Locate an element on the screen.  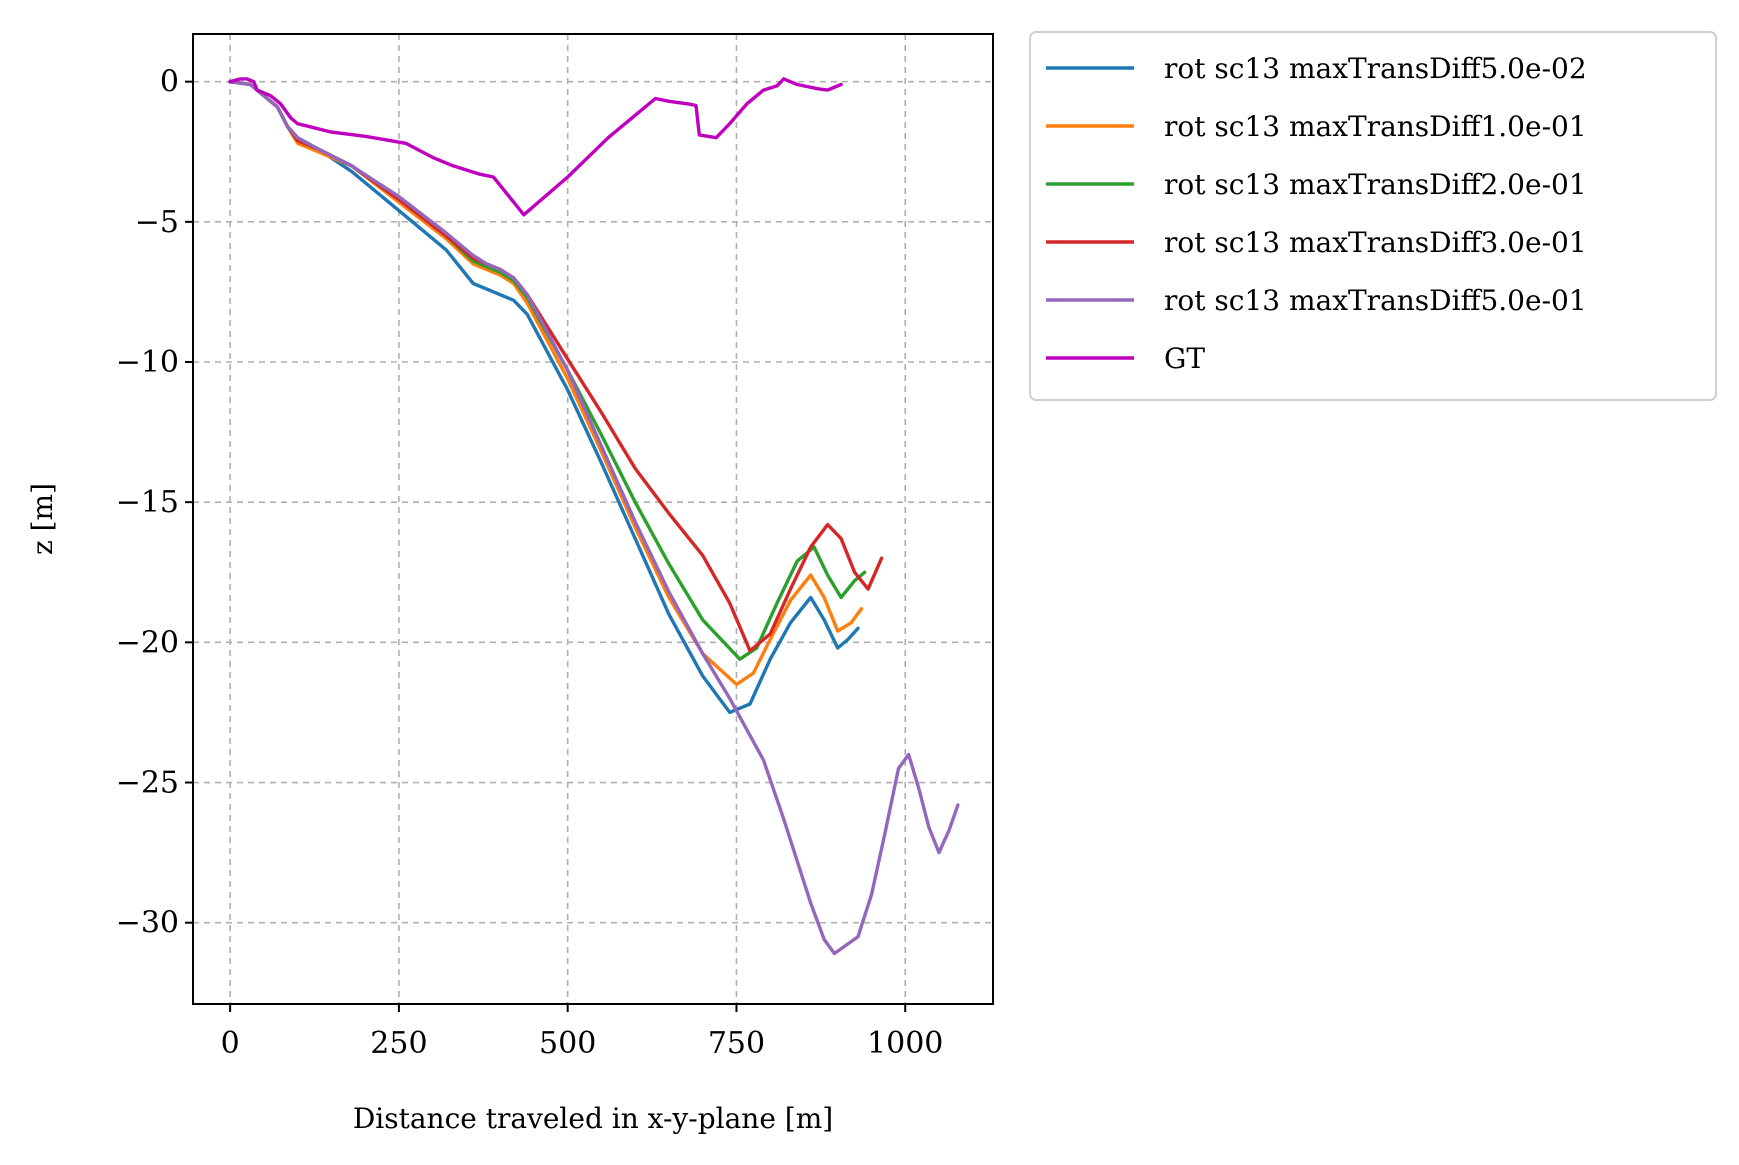
x-axis-label: Distance traveled in x-y-plane [m] is located at coordinates (593, 1118).